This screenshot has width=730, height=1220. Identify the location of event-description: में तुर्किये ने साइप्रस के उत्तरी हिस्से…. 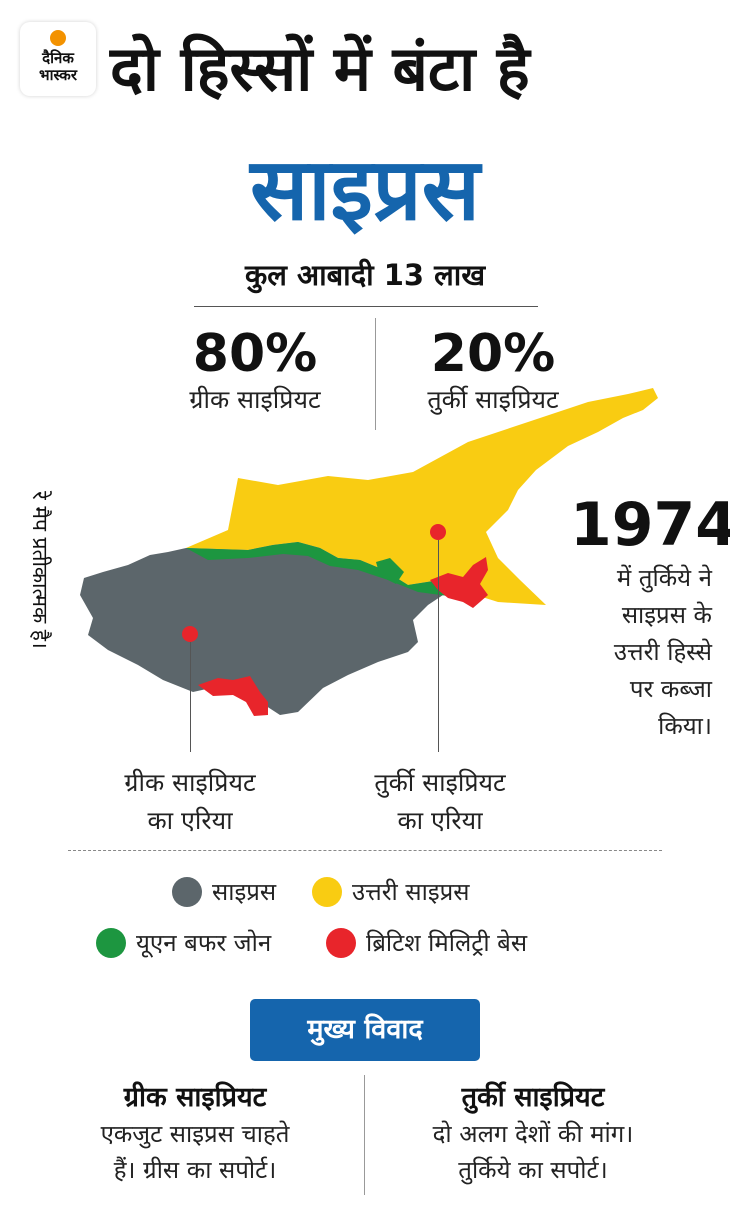
(636, 652).